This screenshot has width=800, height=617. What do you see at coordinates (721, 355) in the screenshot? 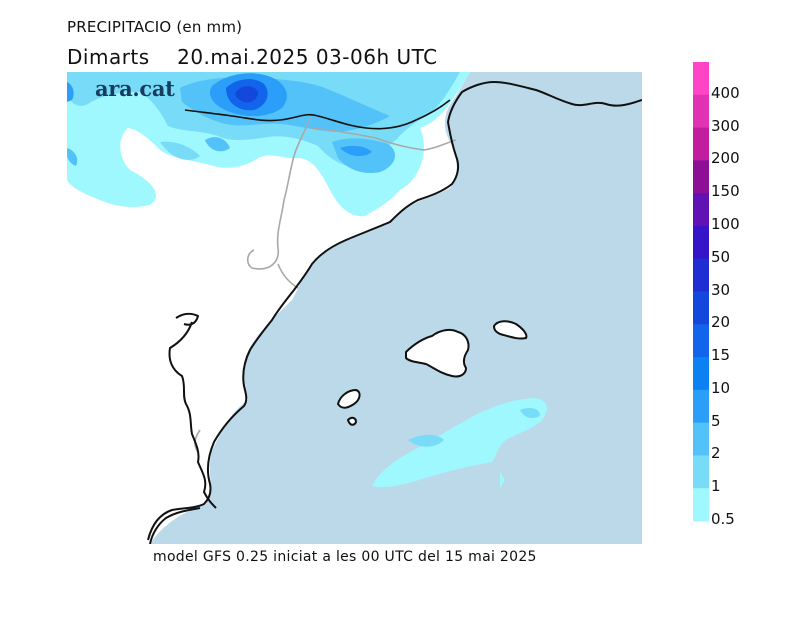
I see `legend-label-15: 15` at bounding box center [721, 355].